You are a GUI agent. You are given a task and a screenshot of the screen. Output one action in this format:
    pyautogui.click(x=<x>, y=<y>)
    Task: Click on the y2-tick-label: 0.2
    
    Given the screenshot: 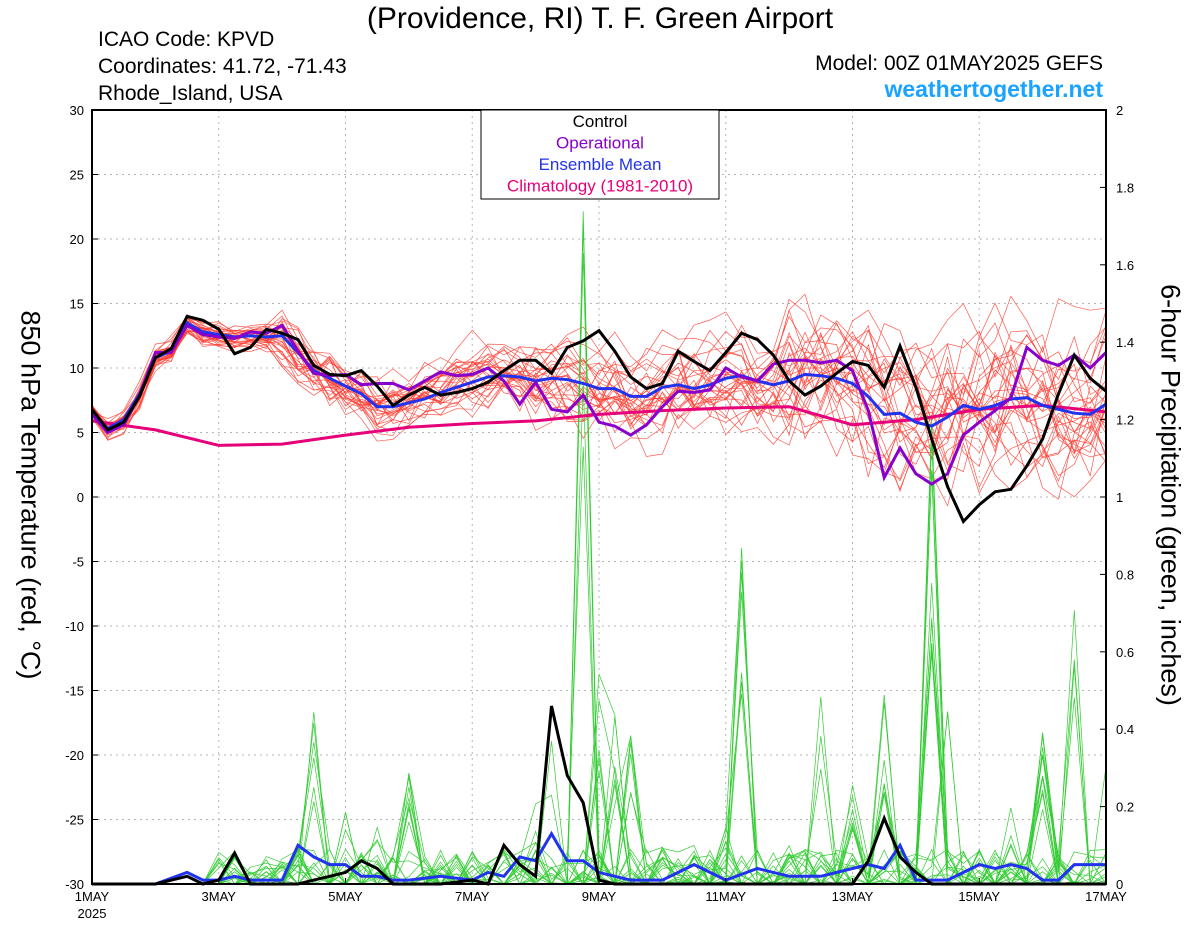 What is the action you would take?
    pyautogui.click(x=1125, y=807)
    